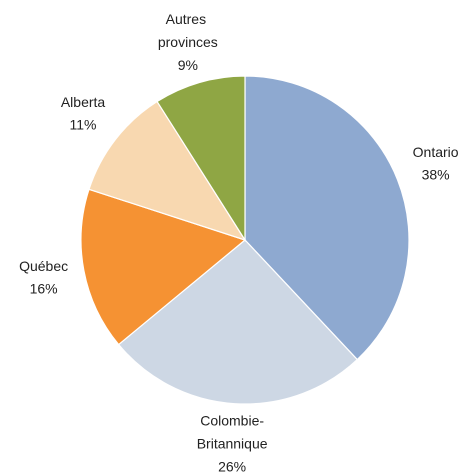 This screenshot has height=473, width=462. I want to click on slice-label: Colombie-Britannique, so click(232, 431).